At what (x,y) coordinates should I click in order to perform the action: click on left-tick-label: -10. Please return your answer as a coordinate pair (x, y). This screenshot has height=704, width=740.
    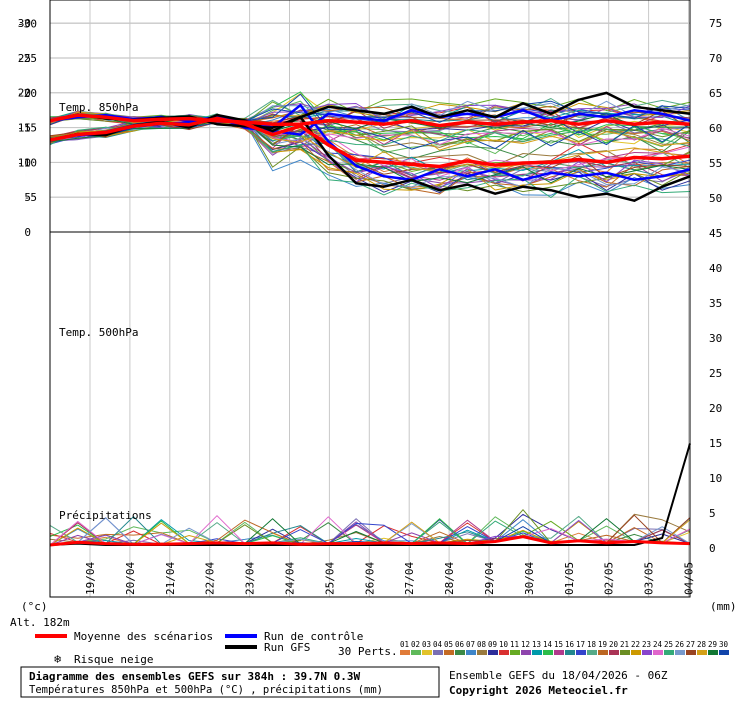
    Looking at the image, I should click on (27, 162).